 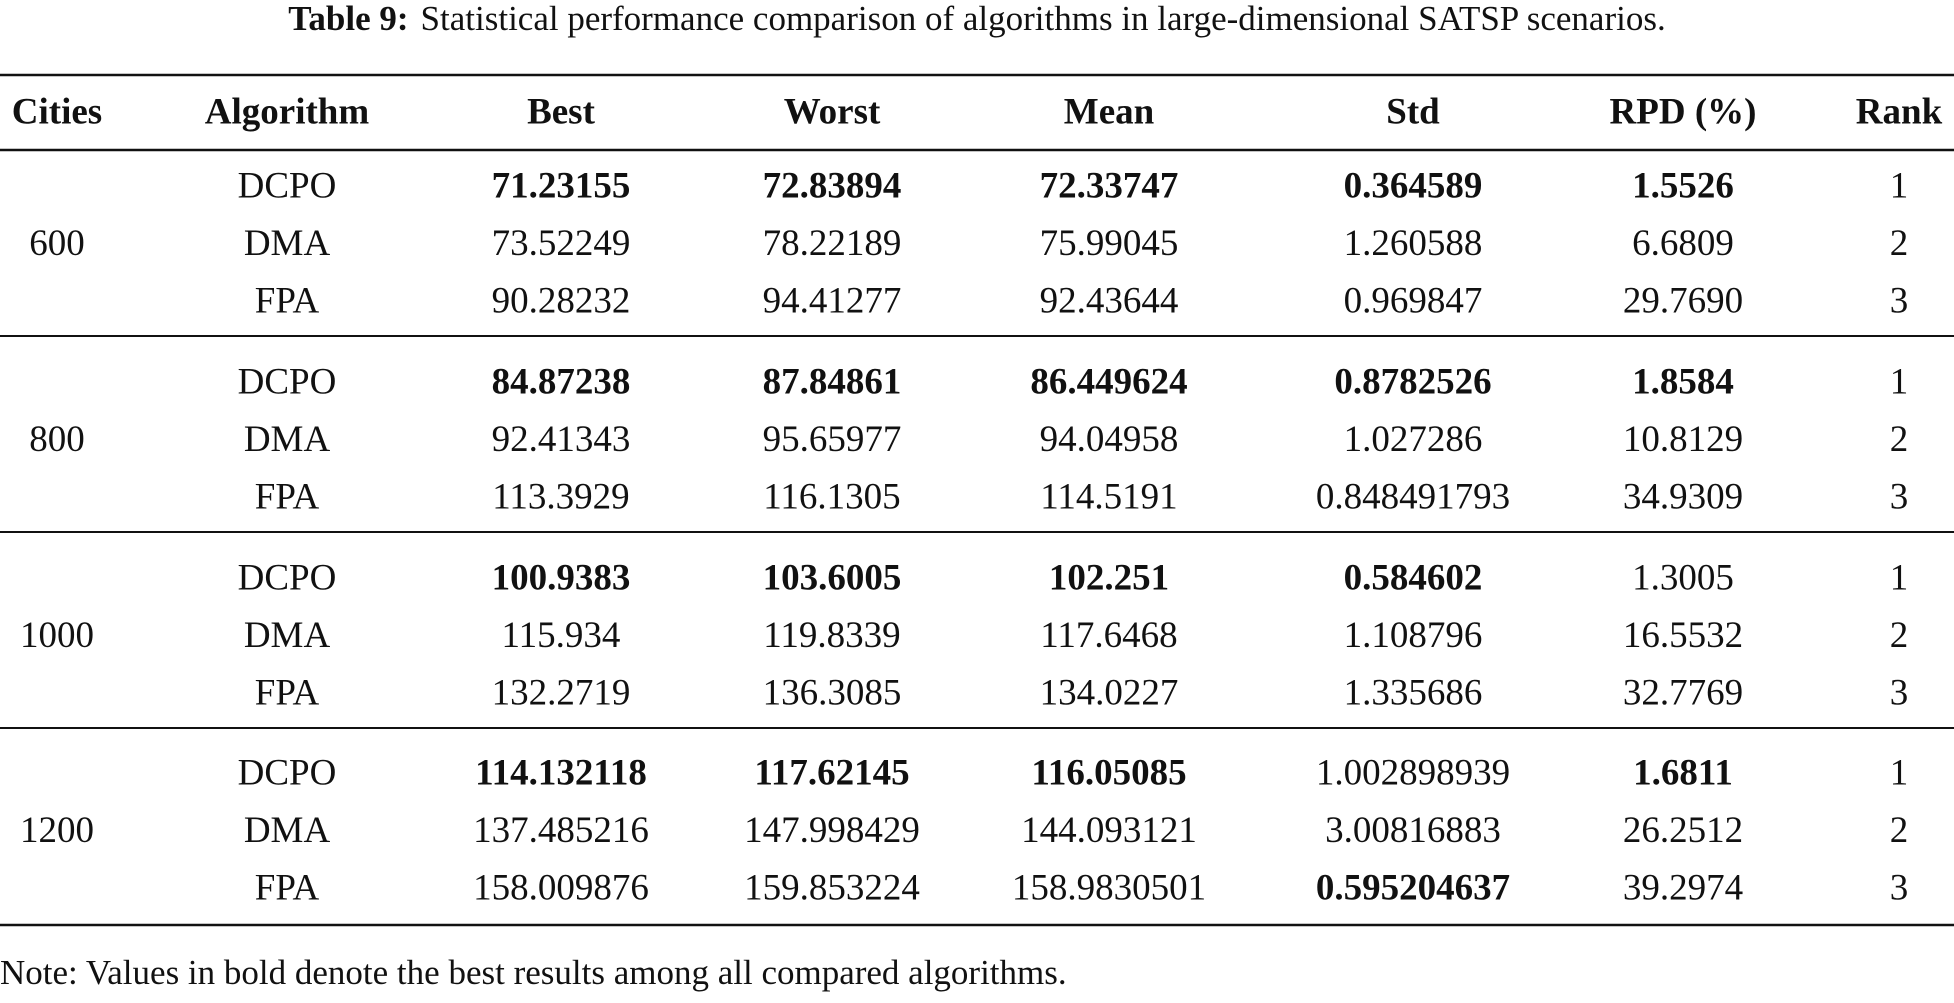 What do you see at coordinates (832, 692) in the screenshot?
I see `value-cell: 136.3085` at bounding box center [832, 692].